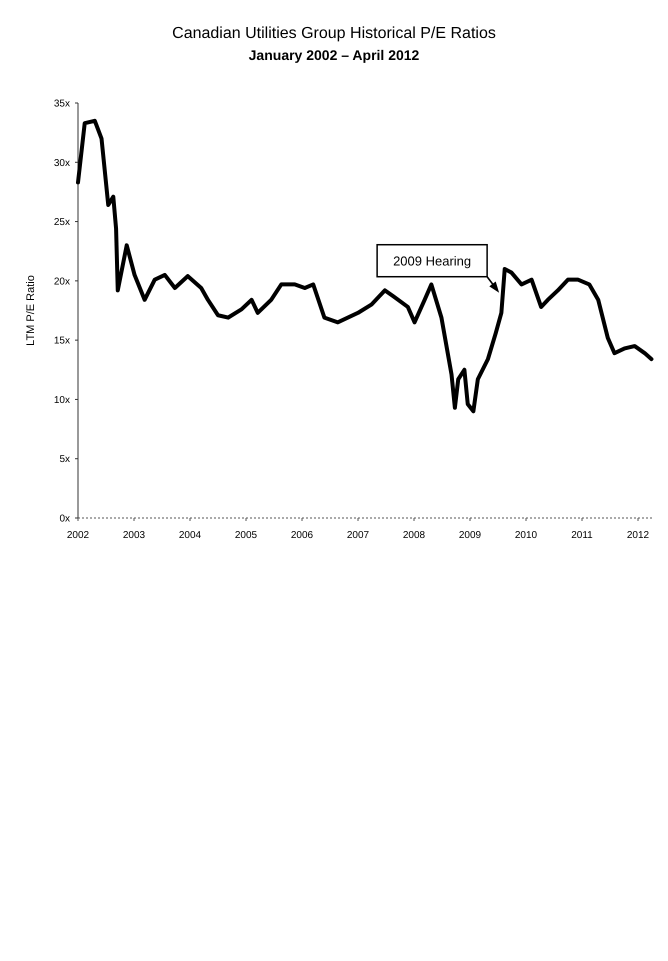  Describe the element at coordinates (414, 535) in the screenshot. I see `x-tick-label: 2008` at that location.